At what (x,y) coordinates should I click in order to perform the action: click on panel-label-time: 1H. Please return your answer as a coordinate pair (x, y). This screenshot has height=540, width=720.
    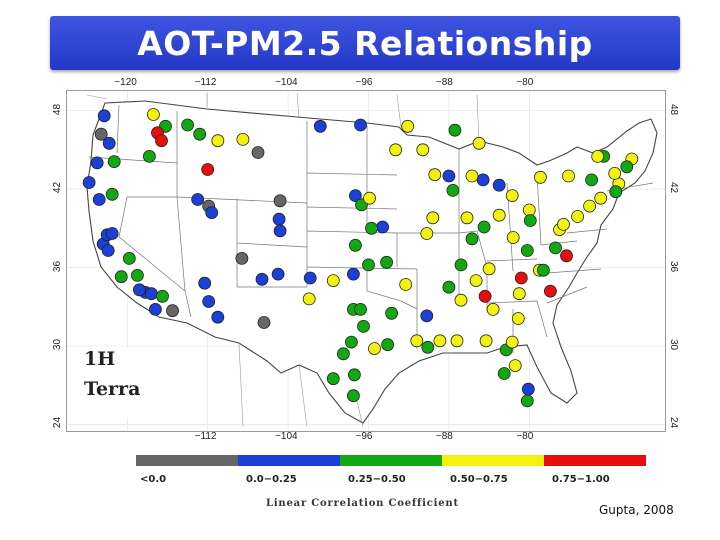
    Looking at the image, I should click on (100, 359).